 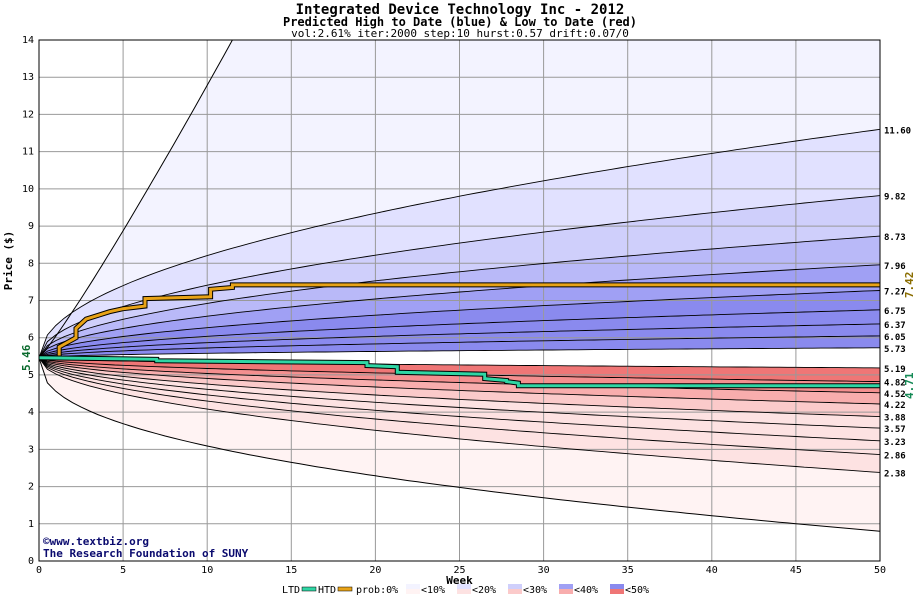 What do you see at coordinates (28, 189) in the screenshot?
I see `y-tick-label: 10` at bounding box center [28, 189].